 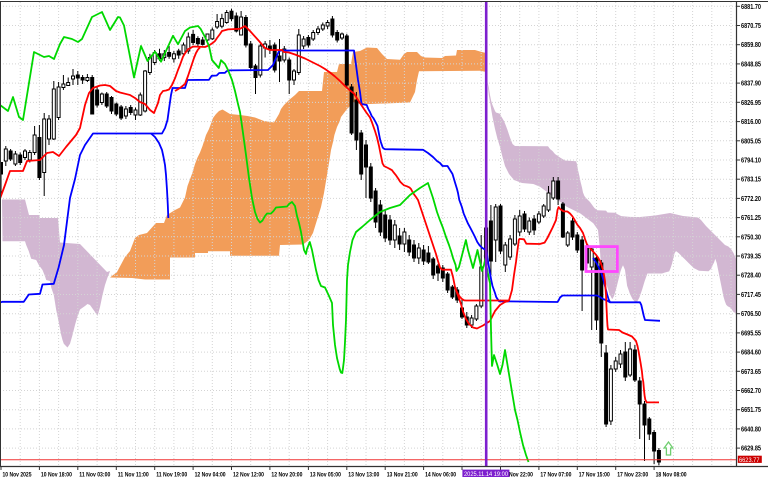 I want to click on svg-text: 6651.75, so click(x=751, y=409).